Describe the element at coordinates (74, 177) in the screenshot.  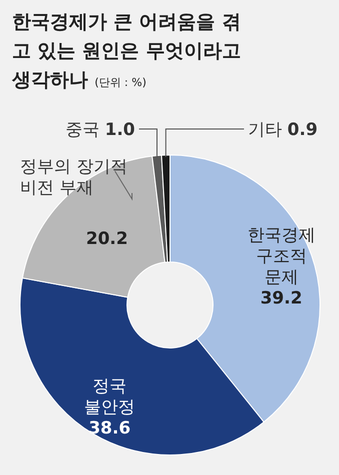
I see `slice-label: 정부의 장기적 비전 부재` at that location.